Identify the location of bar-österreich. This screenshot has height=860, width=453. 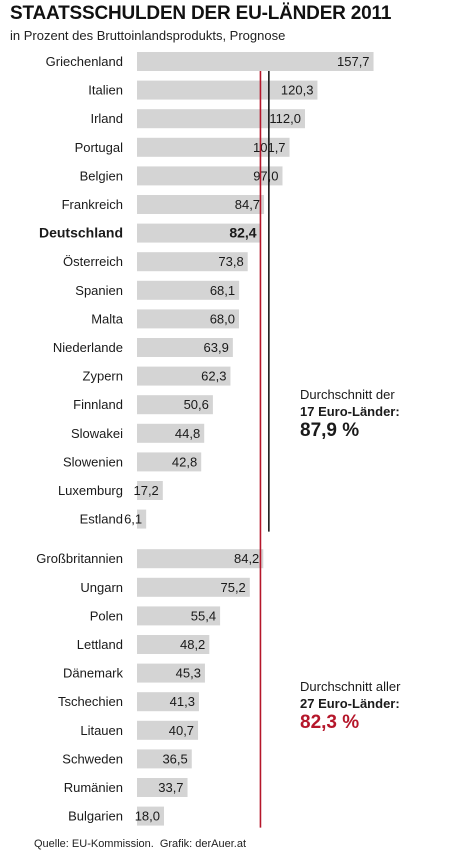
(192, 262).